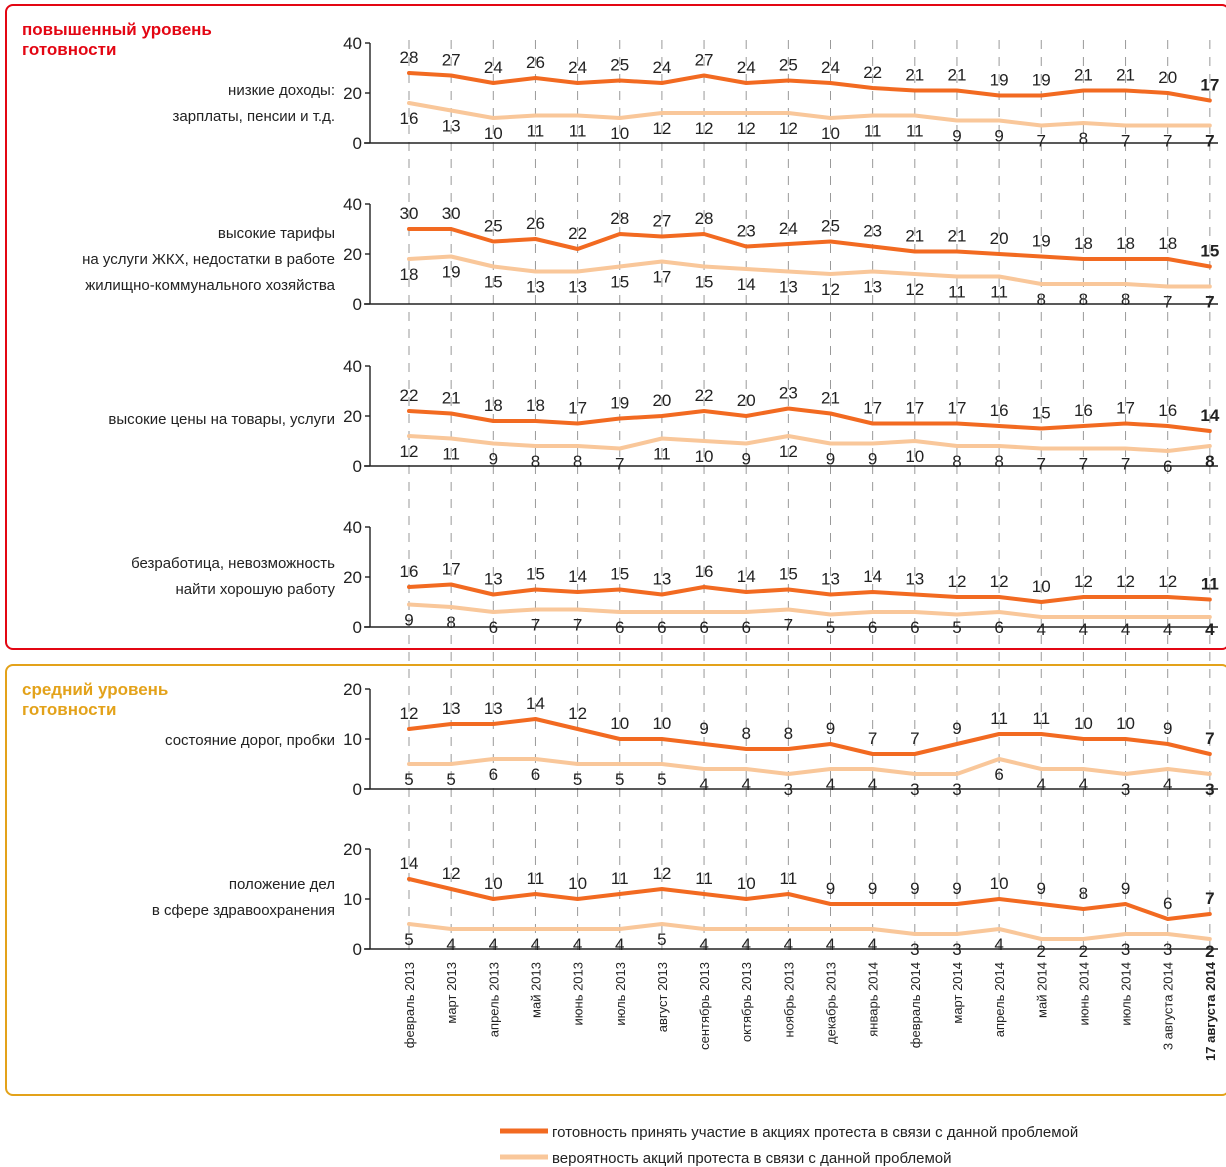 This screenshot has height=1167, width=1226. I want to click on x-tick-label: ноябрь 2013, so click(788, 999).